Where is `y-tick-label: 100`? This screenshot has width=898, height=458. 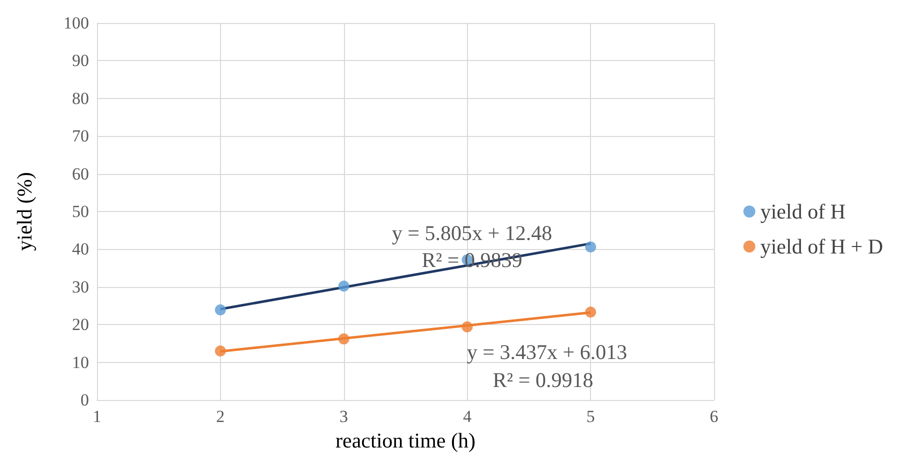
y-tick-label: 100 is located at coordinates (76, 23).